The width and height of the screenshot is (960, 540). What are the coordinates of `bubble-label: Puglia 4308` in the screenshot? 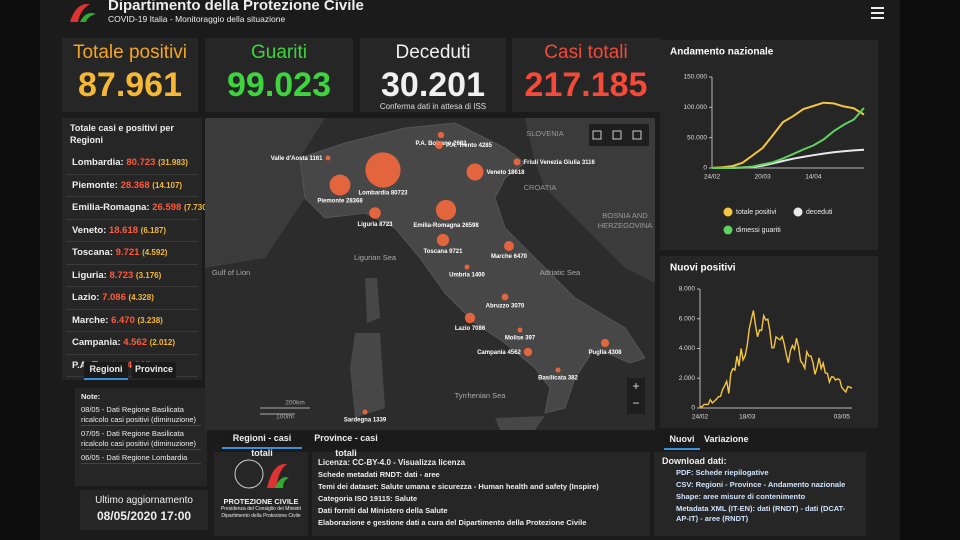 It's located at (605, 353).